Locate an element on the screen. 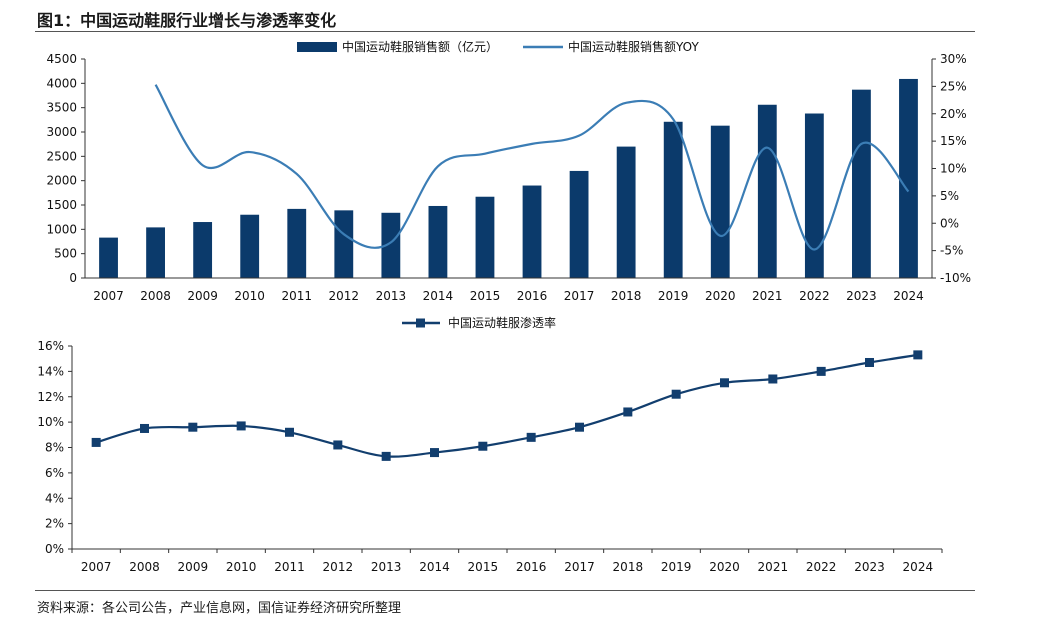  source-note: 资料来源：各公司公告，产业信息网，国信证券经济研究所整理 is located at coordinates (219, 608).